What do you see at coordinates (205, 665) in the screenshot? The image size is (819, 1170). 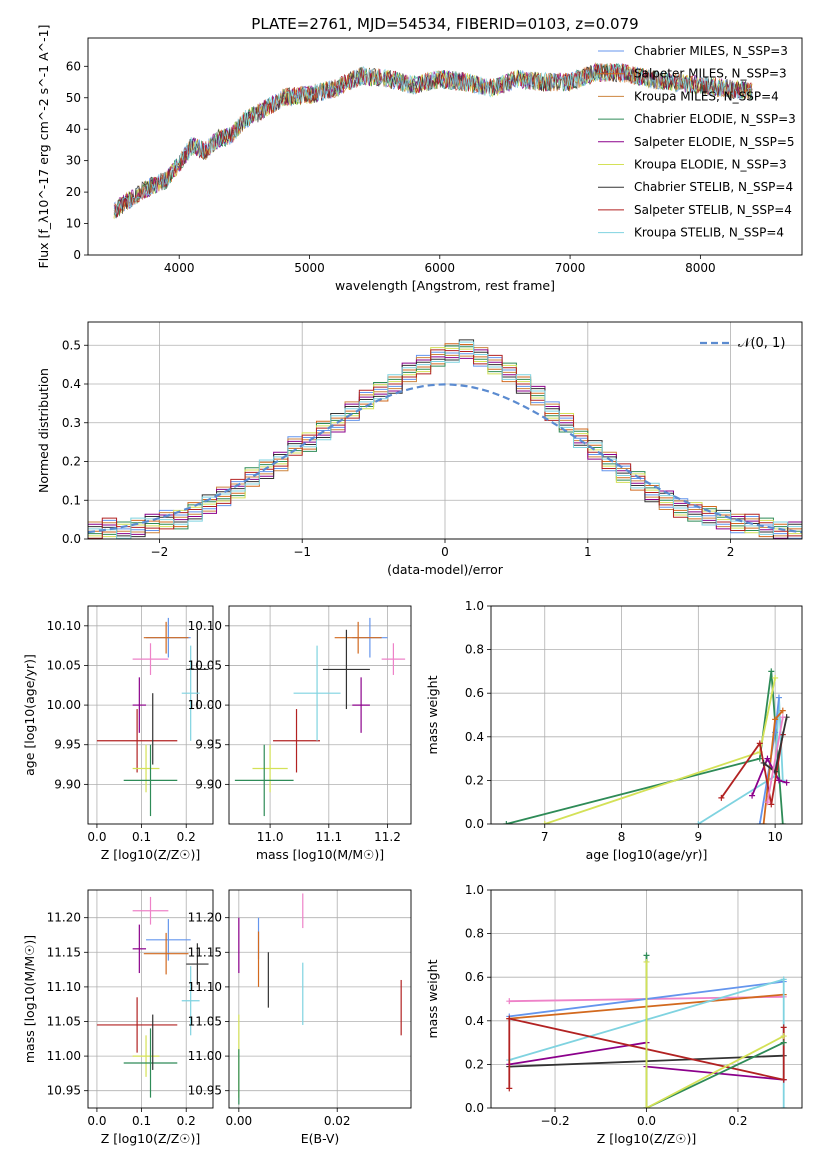 I see `y-tick-label: 10.05` at bounding box center [205, 665].